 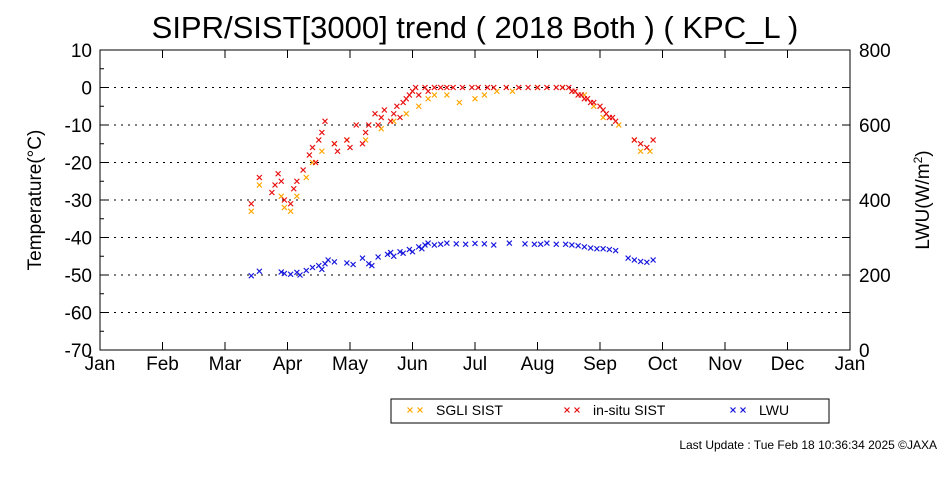 I want to click on x-tick-label: Jun, so click(x=412, y=364).